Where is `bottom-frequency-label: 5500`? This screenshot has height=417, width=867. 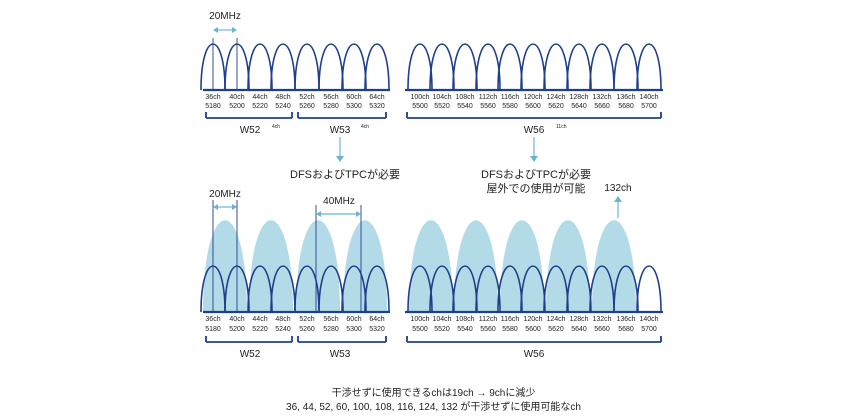 bottom-frequency-label: 5500 is located at coordinates (420, 329).